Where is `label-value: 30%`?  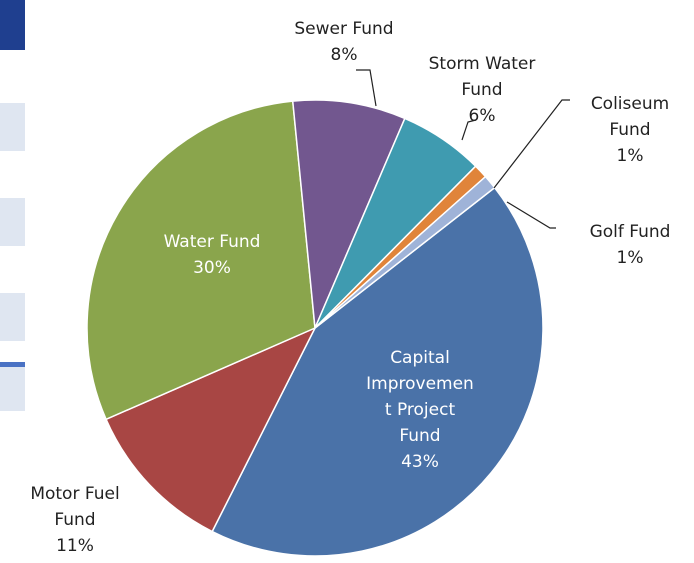 label-value: 30% is located at coordinates (212, 268).